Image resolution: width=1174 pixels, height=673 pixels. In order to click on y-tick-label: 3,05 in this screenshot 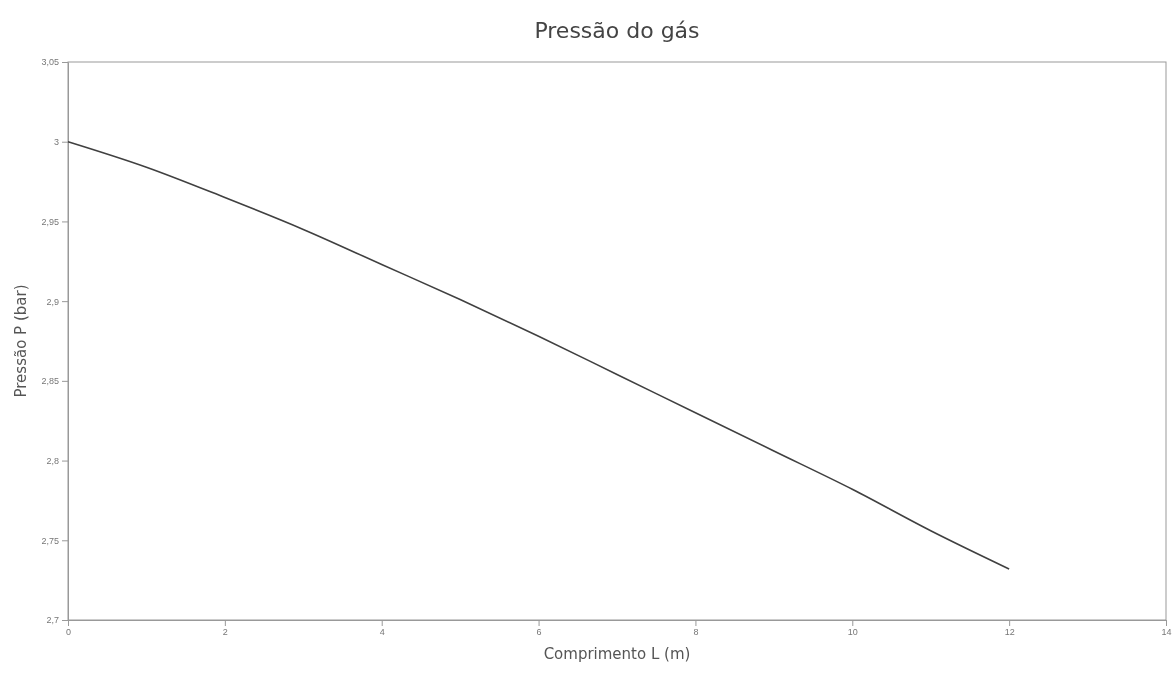, I will do `click(50, 62)`.